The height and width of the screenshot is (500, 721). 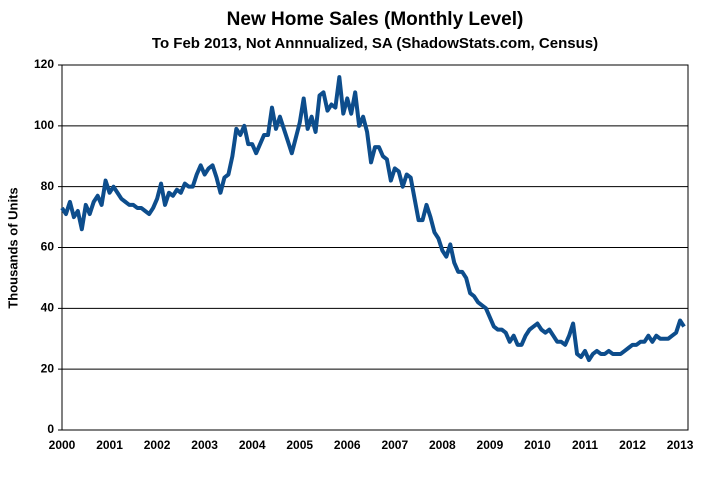 I want to click on x-tick-label: 2011, so click(x=585, y=445).